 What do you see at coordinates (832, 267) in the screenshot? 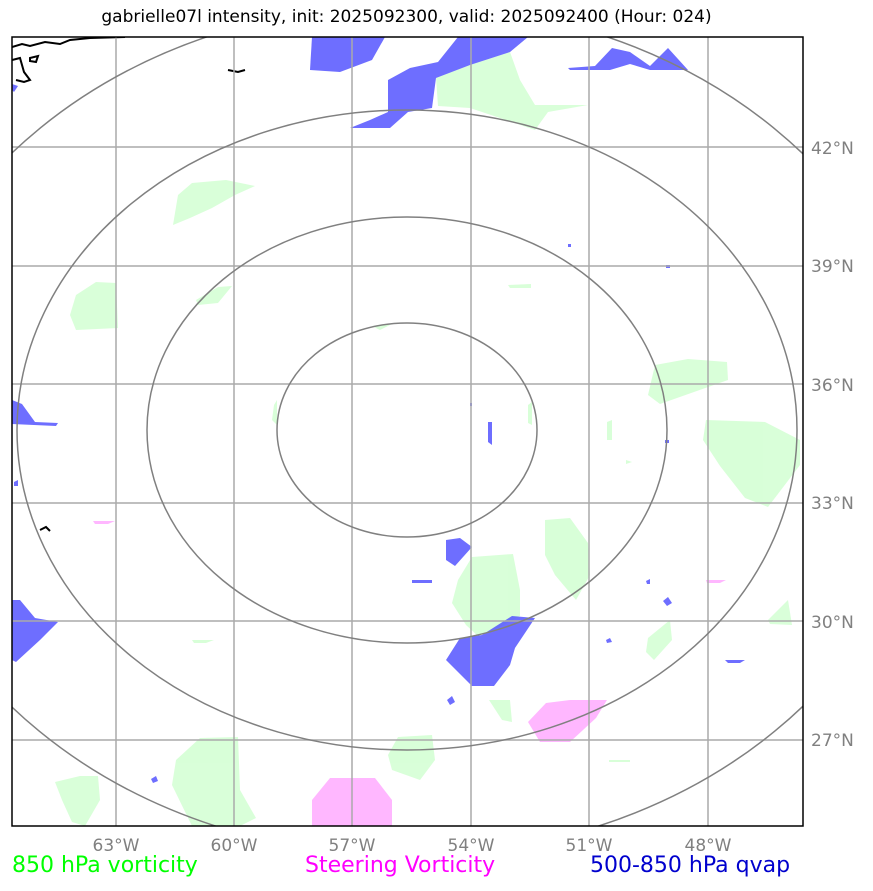
I see `lat-tick-label: 39°N` at bounding box center [832, 267].